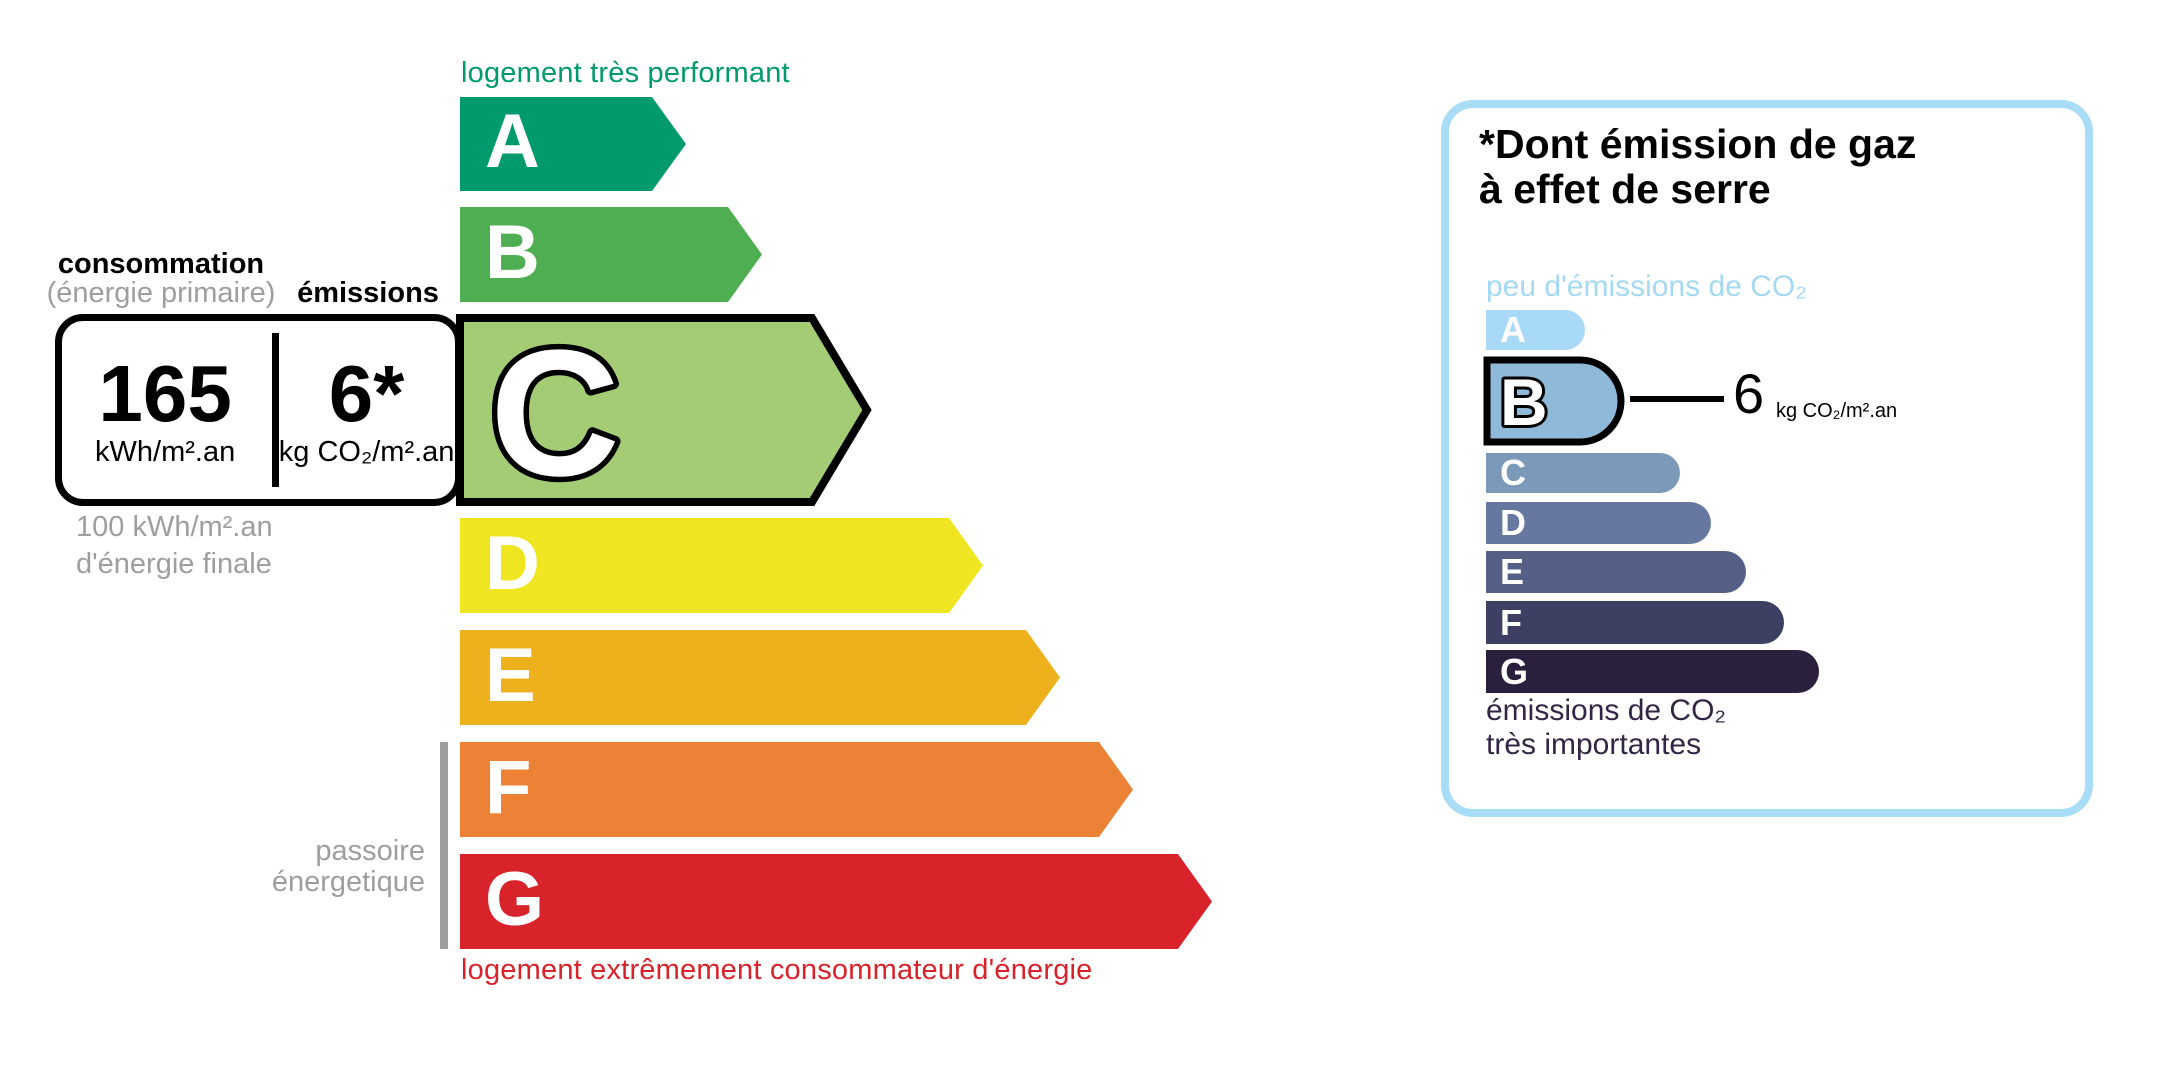 Image resolution: width=2170 pixels, height=1079 pixels. What do you see at coordinates (348, 882) in the screenshot?
I see `passoire-label-line2: énergetique` at bounding box center [348, 882].